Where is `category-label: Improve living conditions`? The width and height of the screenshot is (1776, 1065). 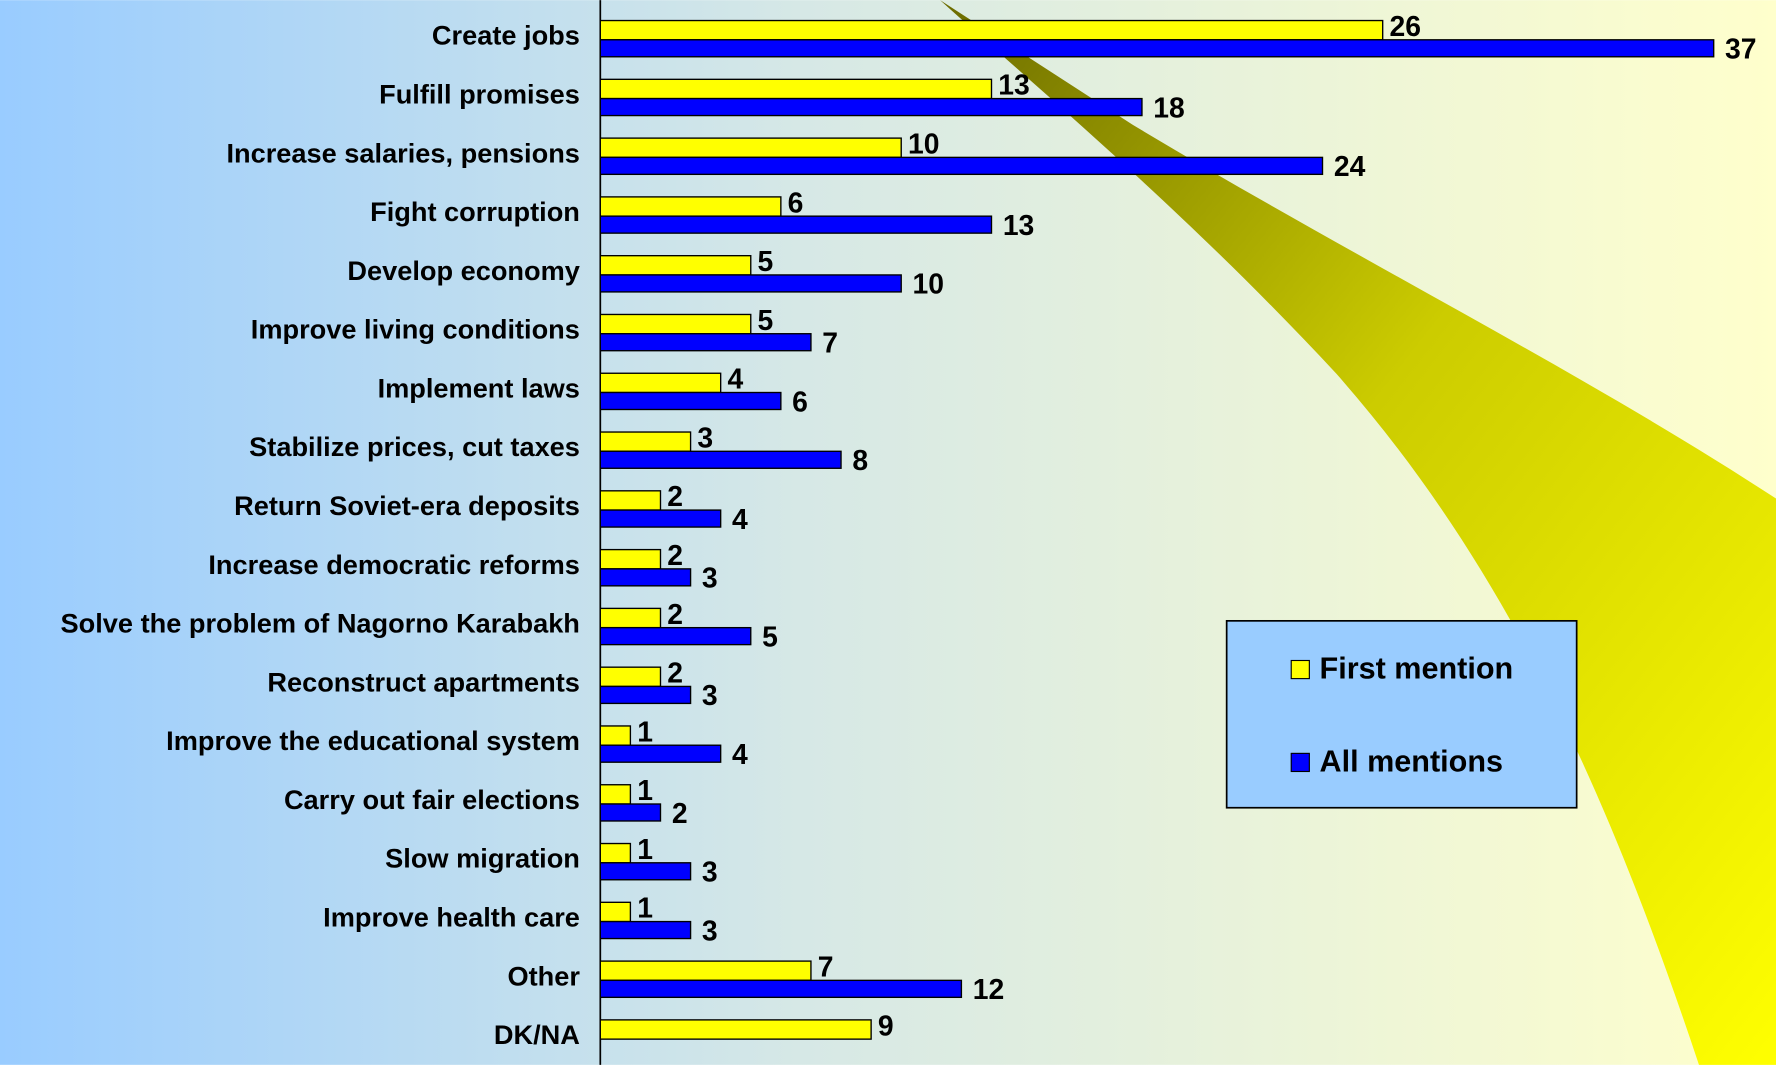 category-label: Improve living conditions is located at coordinates (415, 329).